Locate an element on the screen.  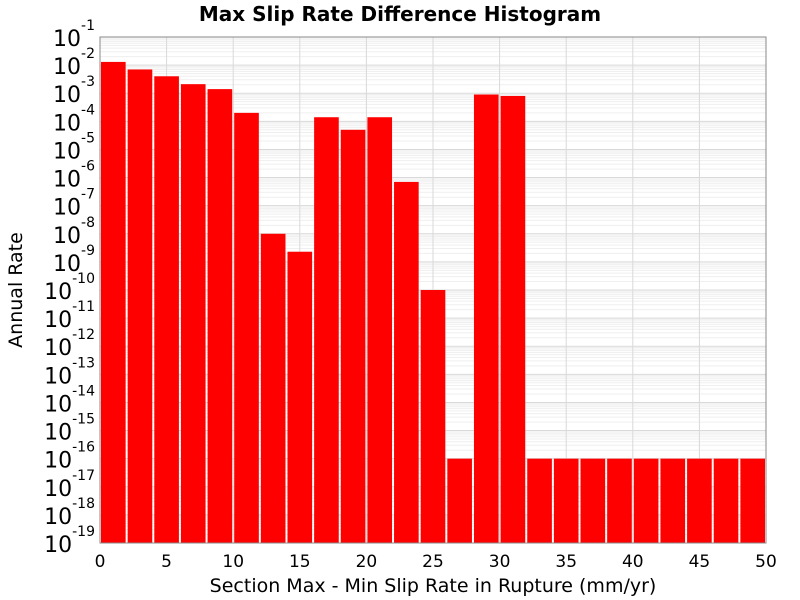
y-tick-label: 10⁻¹⁵ is located at coordinates (69, 429).